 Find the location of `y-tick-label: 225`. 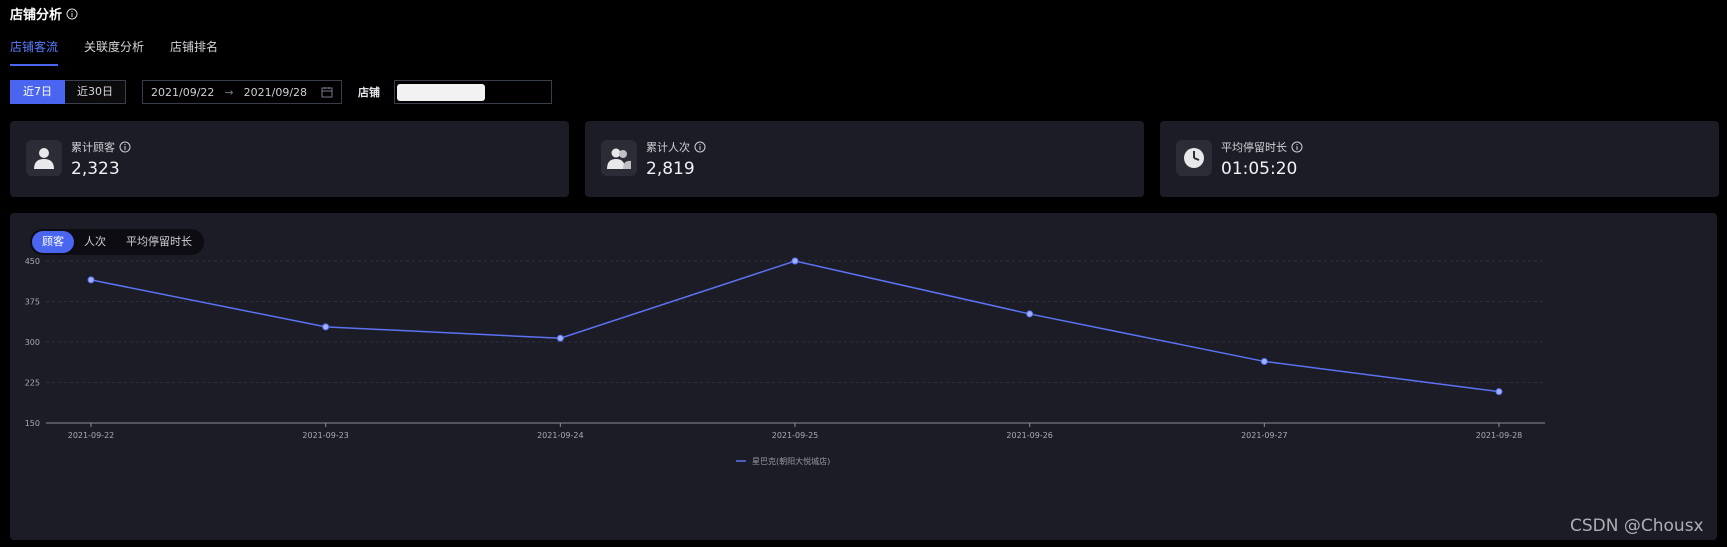

y-tick-label: 225 is located at coordinates (32, 383).